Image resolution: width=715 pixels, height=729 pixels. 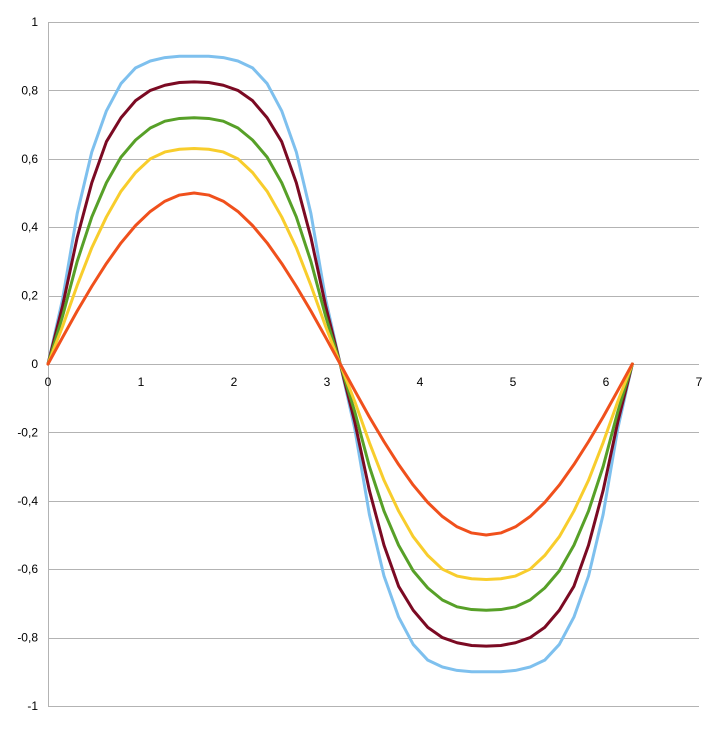 I want to click on x-tick-label: 6, so click(x=606, y=382).